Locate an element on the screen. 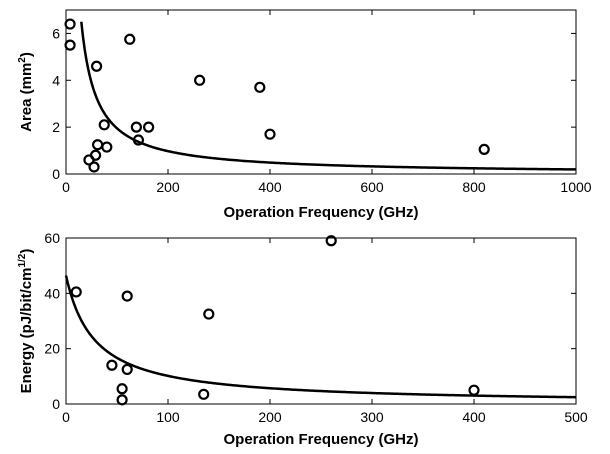 The image size is (610, 454). energy-y-label-tail: ) is located at coordinates (26, 251).